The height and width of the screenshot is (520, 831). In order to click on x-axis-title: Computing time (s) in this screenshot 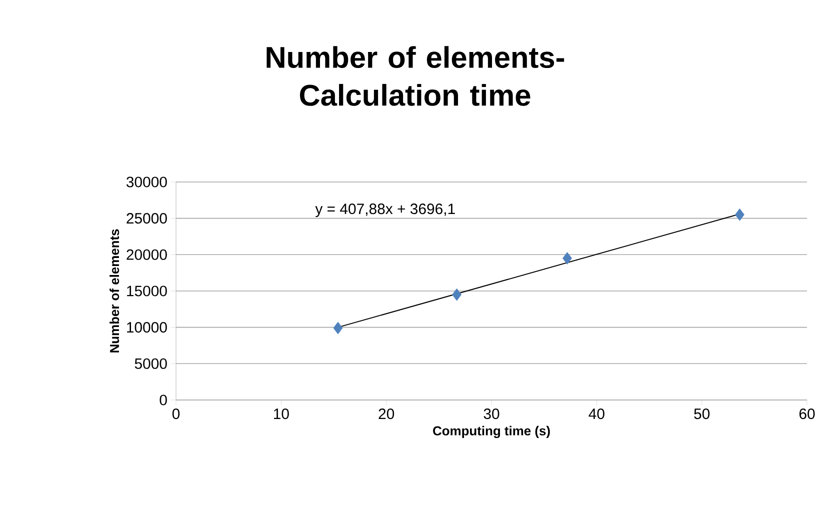, I will do `click(491, 432)`.